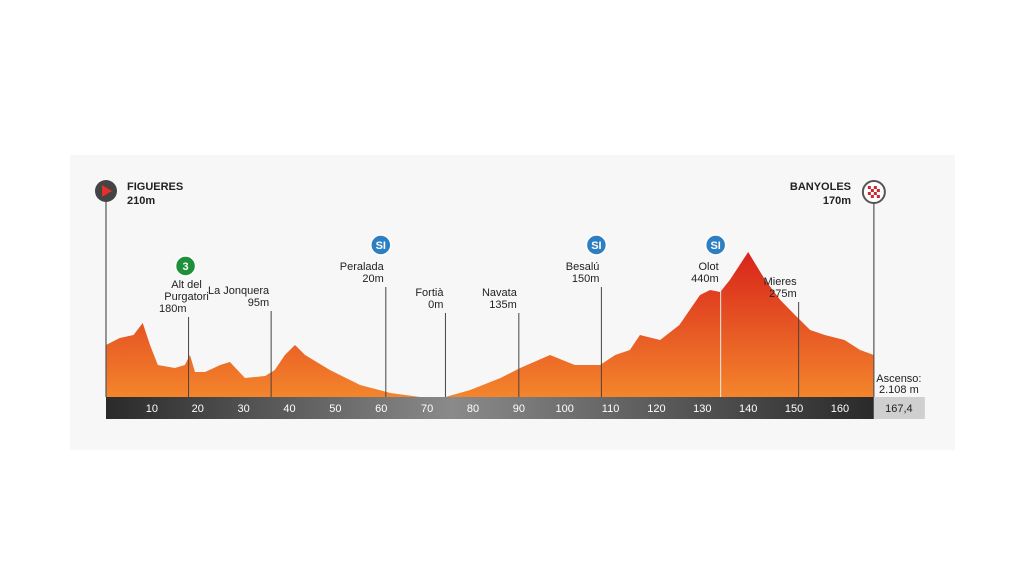  Describe the element at coordinates (362, 267) in the screenshot. I see `waypoint-name: Peralada` at that location.